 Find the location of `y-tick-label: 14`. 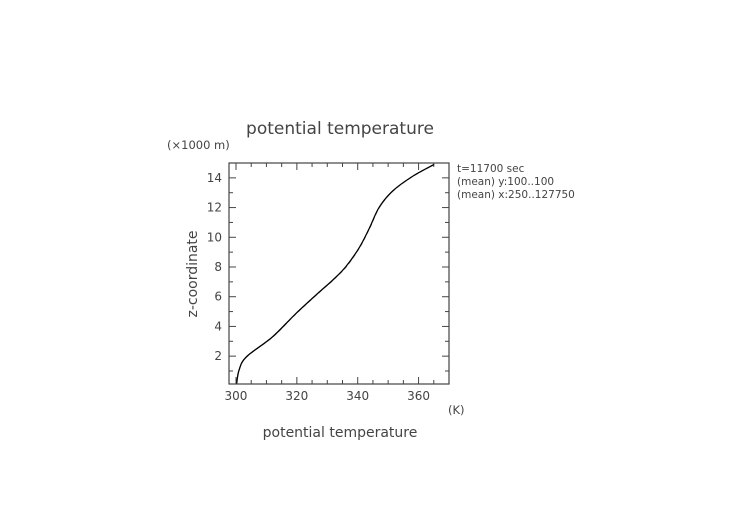

y-tick-label: 14 is located at coordinates (214, 178).